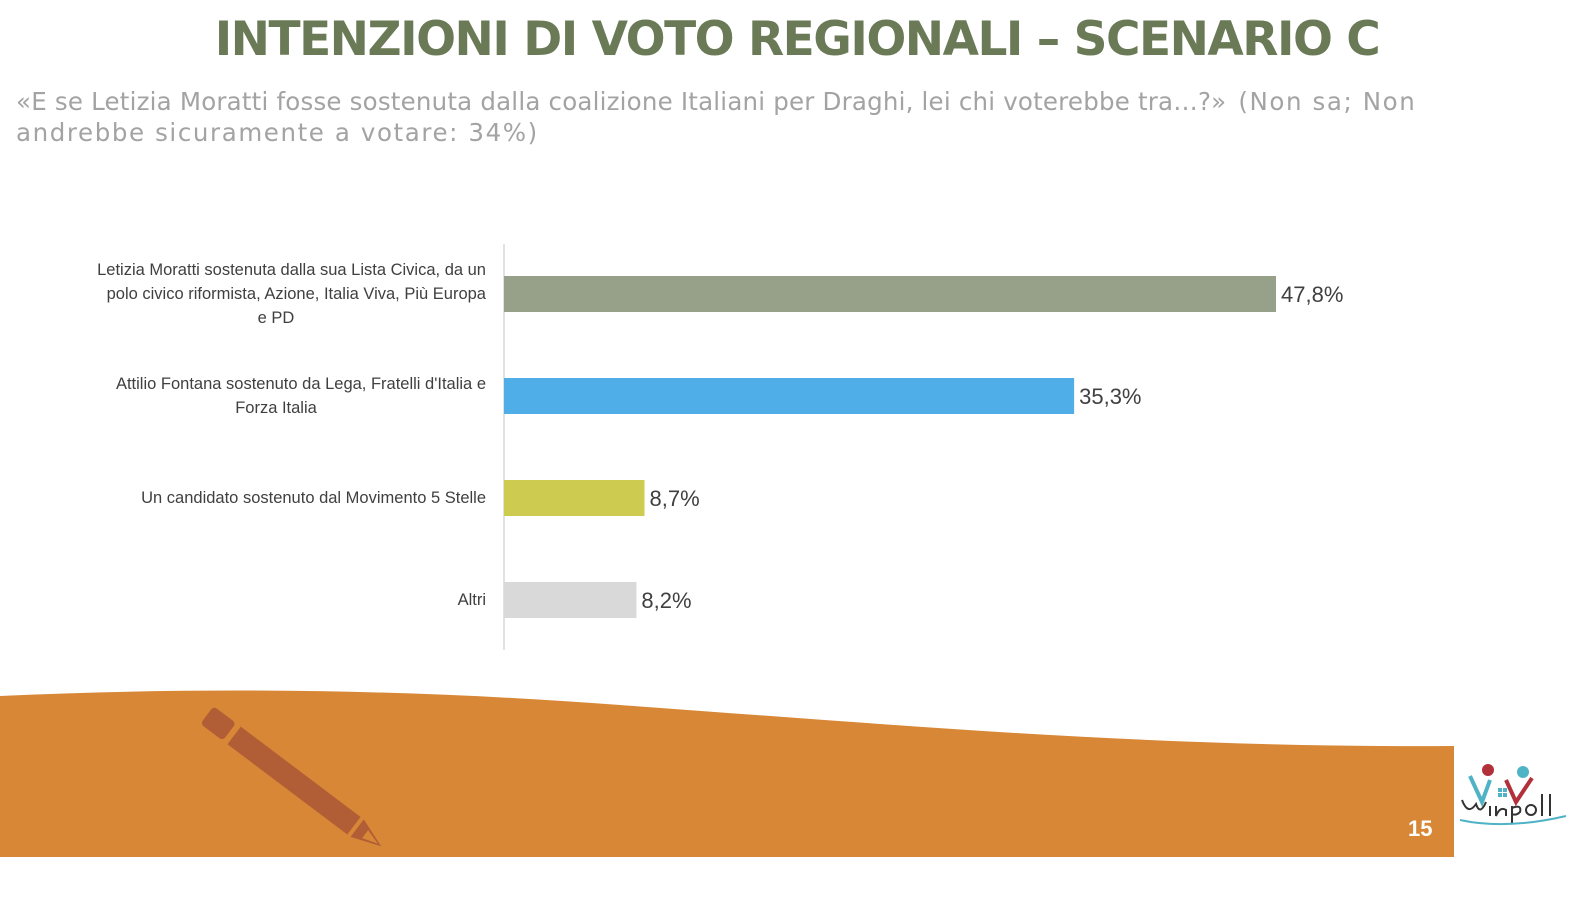 The image size is (1594, 914). Describe the element at coordinates (276, 408) in the screenshot. I see `category-label-line: Forza Italia` at that location.